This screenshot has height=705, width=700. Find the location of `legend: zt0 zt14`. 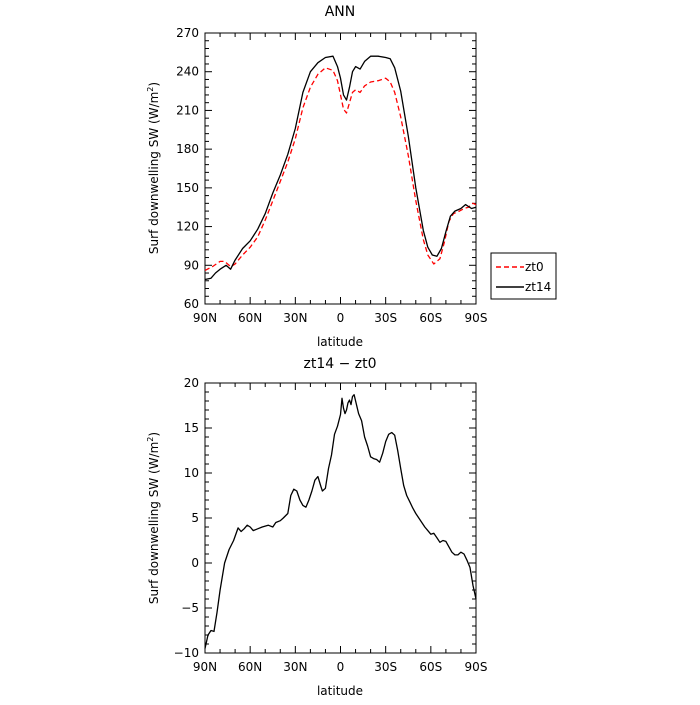

legend: zt0 zt14 is located at coordinates (523, 276).